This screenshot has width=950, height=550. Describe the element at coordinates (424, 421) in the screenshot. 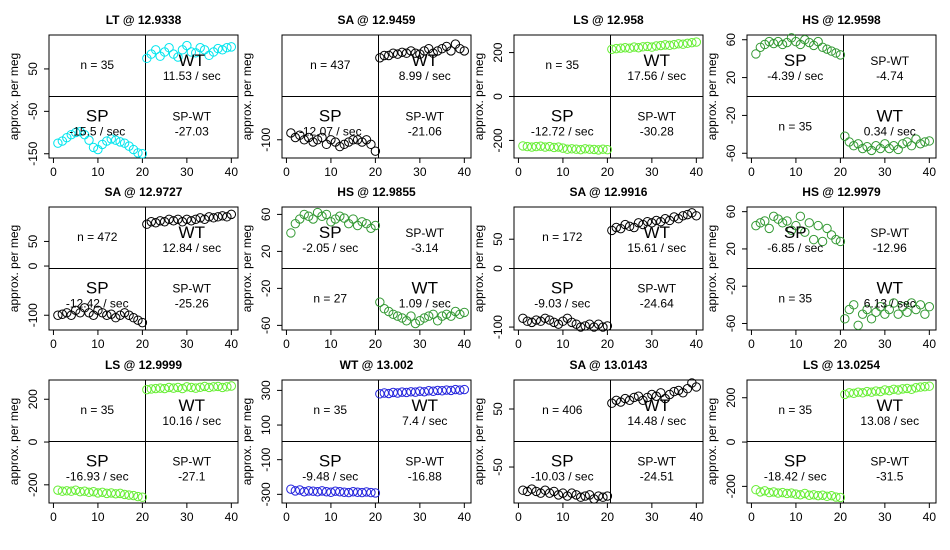

I see `quadrant-value: 7.4 / sec` at that location.